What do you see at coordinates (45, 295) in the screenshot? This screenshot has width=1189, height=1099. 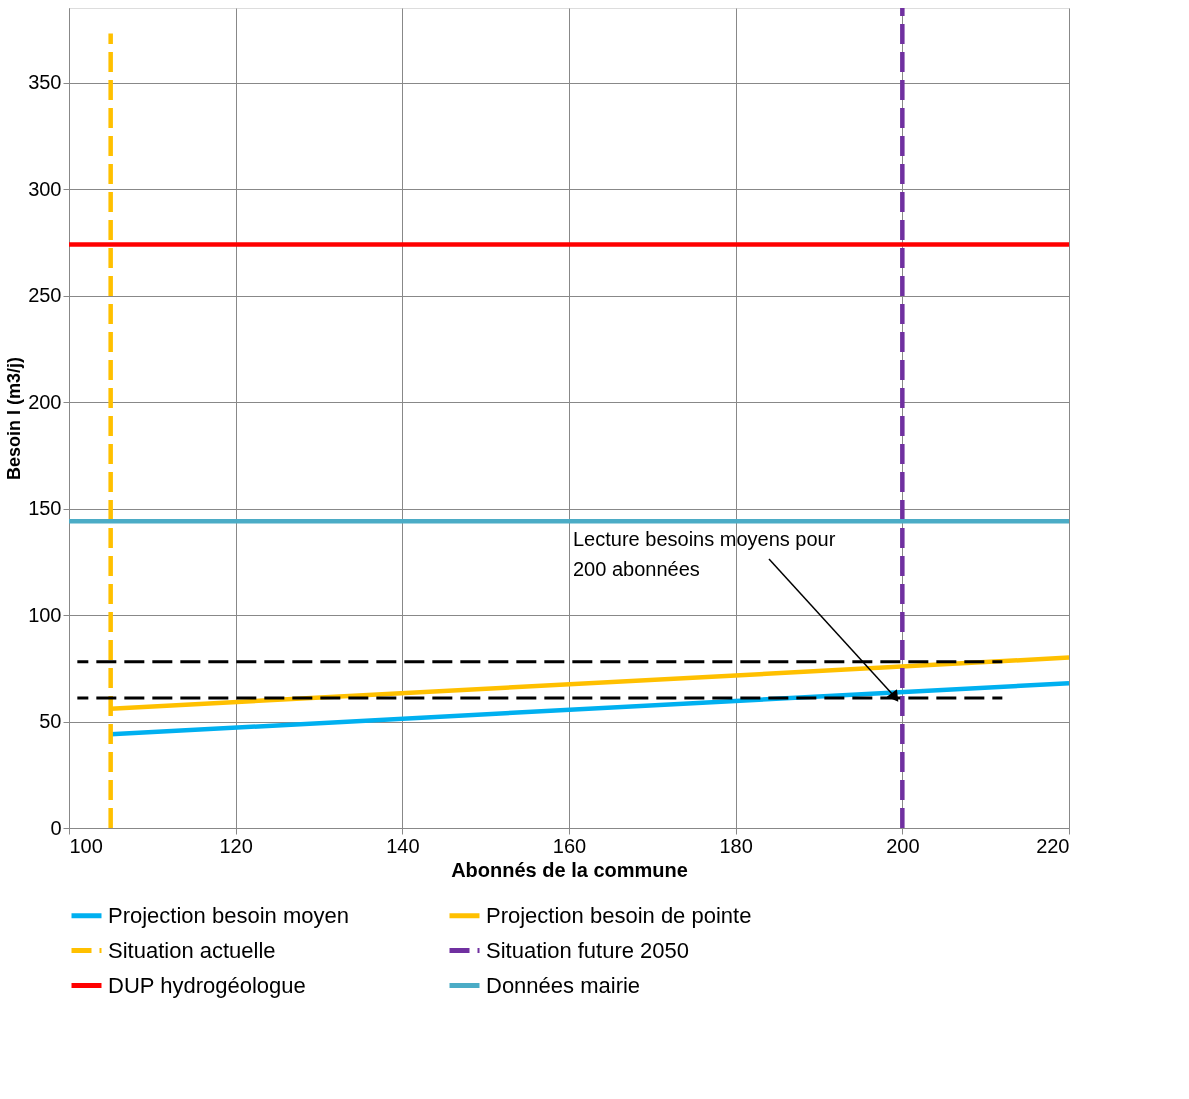 I see `y-tick-label: 250` at bounding box center [45, 295].